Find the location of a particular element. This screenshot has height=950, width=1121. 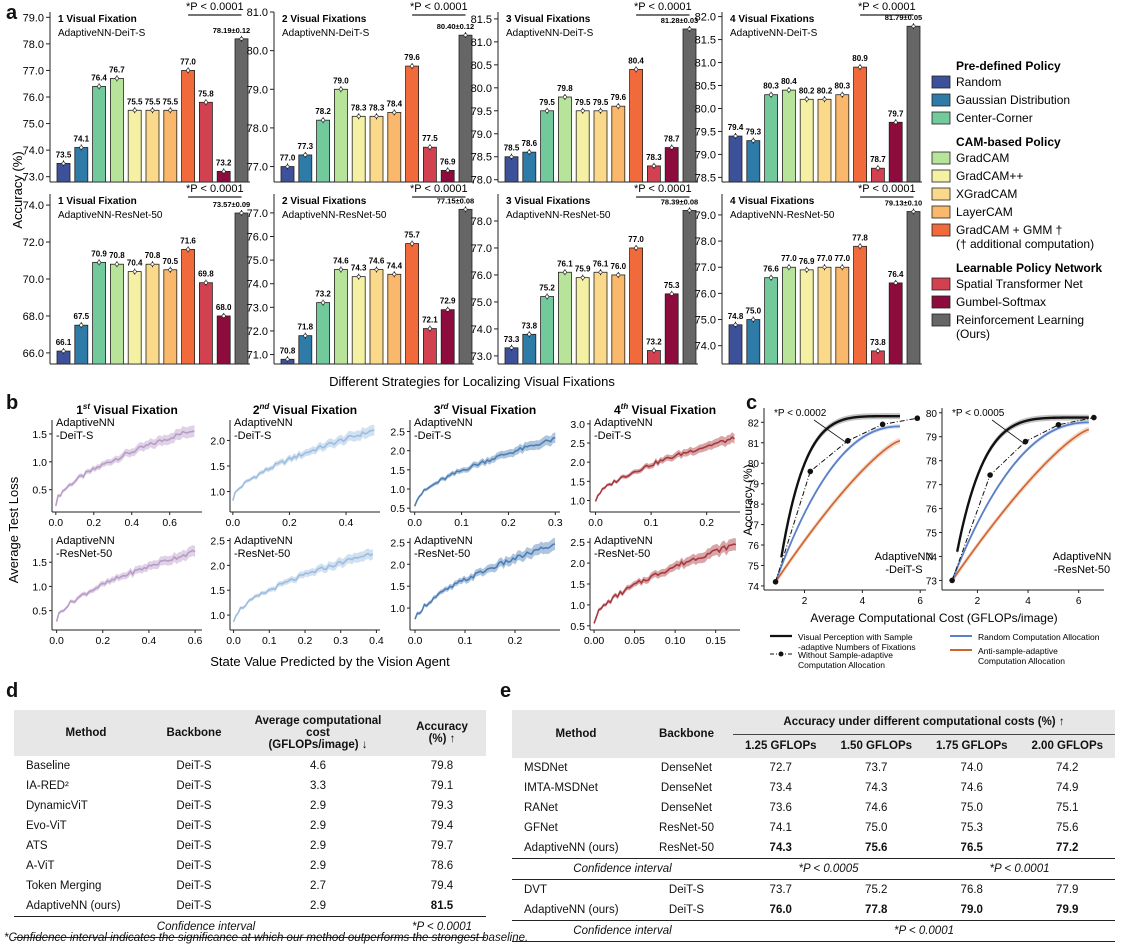

non-adaptive-point is located at coordinates (952, 580).